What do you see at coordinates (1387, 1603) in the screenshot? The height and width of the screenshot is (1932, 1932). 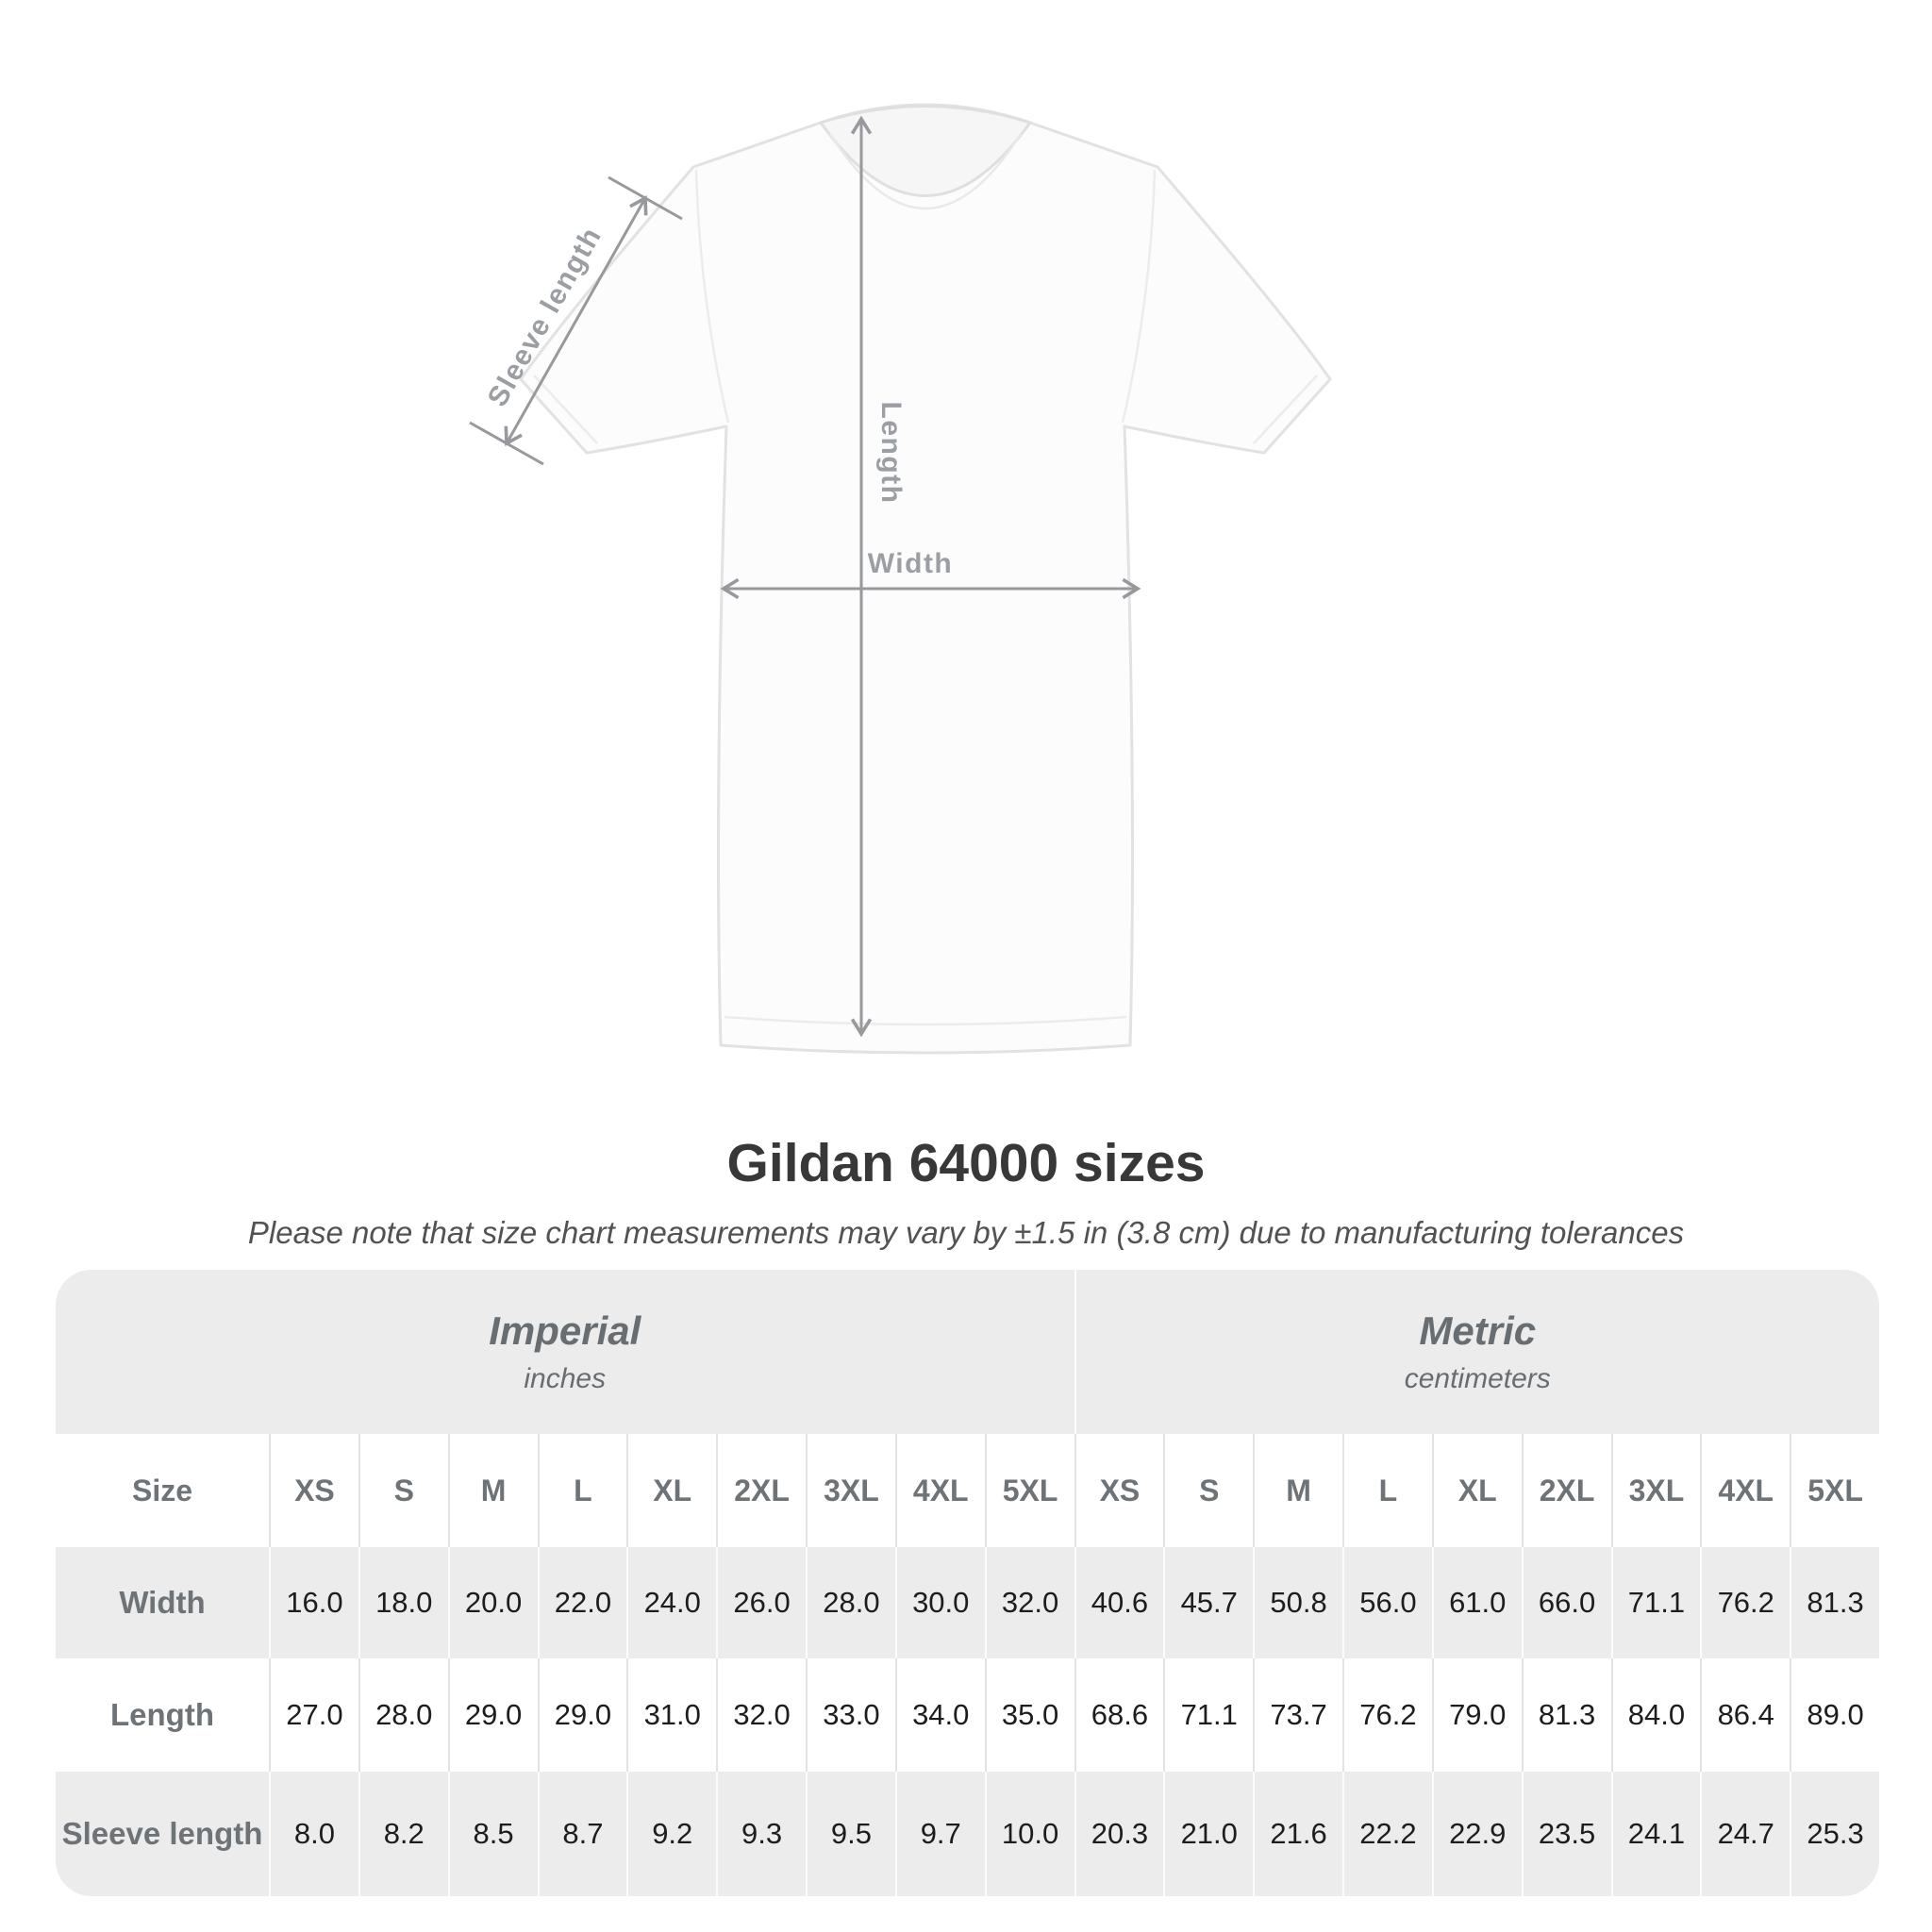 I see `table-cell: 56.0` at bounding box center [1387, 1603].